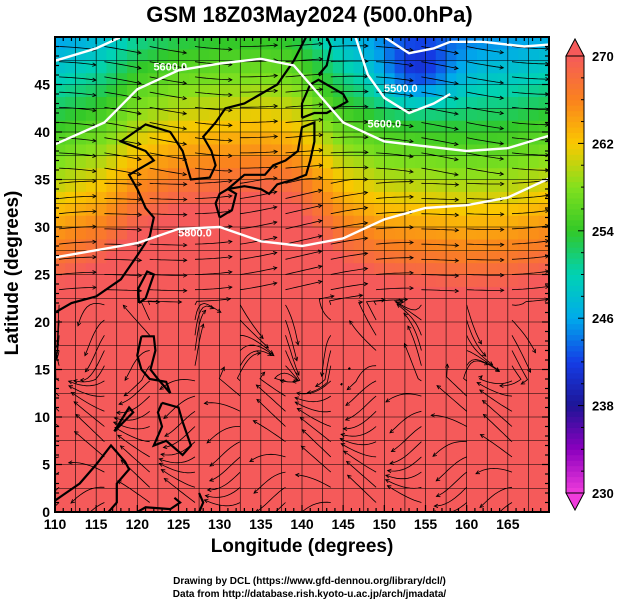 This screenshot has height=605, width=619. Describe the element at coordinates (603, 231) in the screenshot. I see `colorbar-tick-label: 254` at that location.